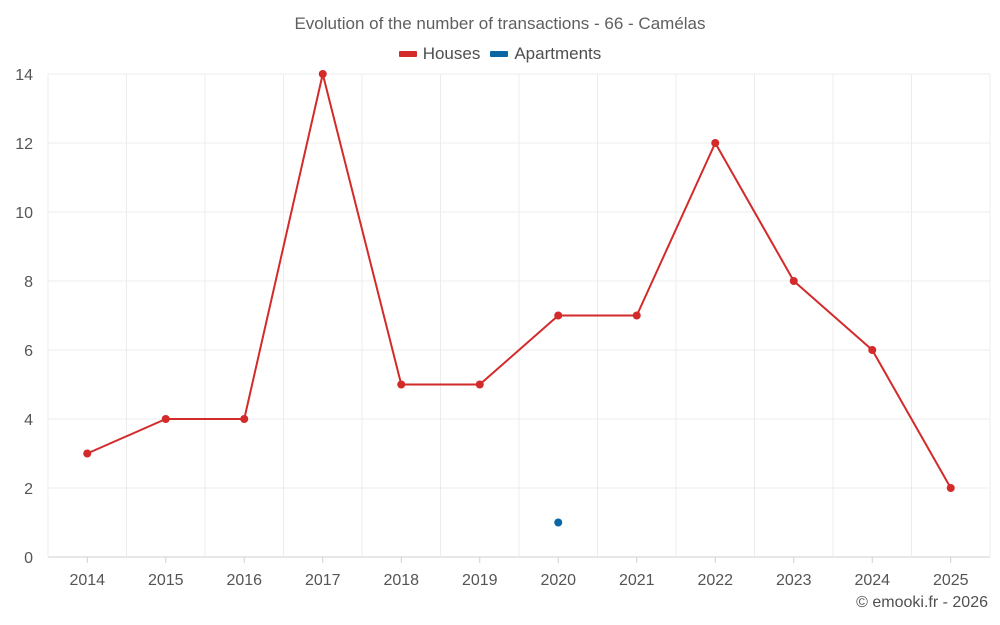 Image resolution: width=1000 pixels, height=625 pixels. Describe the element at coordinates (794, 580) in the screenshot. I see `x-tick-label: 2023` at that location.